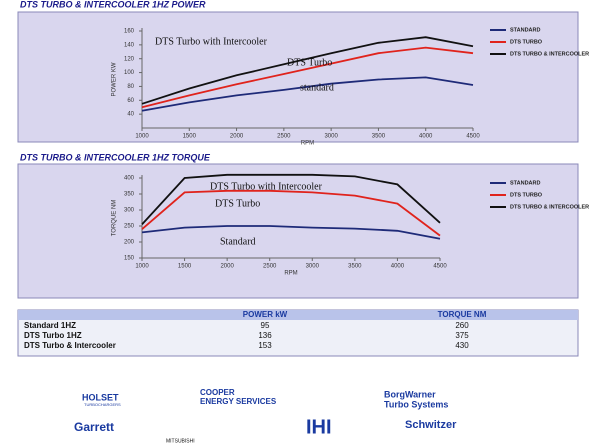  I want to click on y-tick-label: 350, so click(129, 195).